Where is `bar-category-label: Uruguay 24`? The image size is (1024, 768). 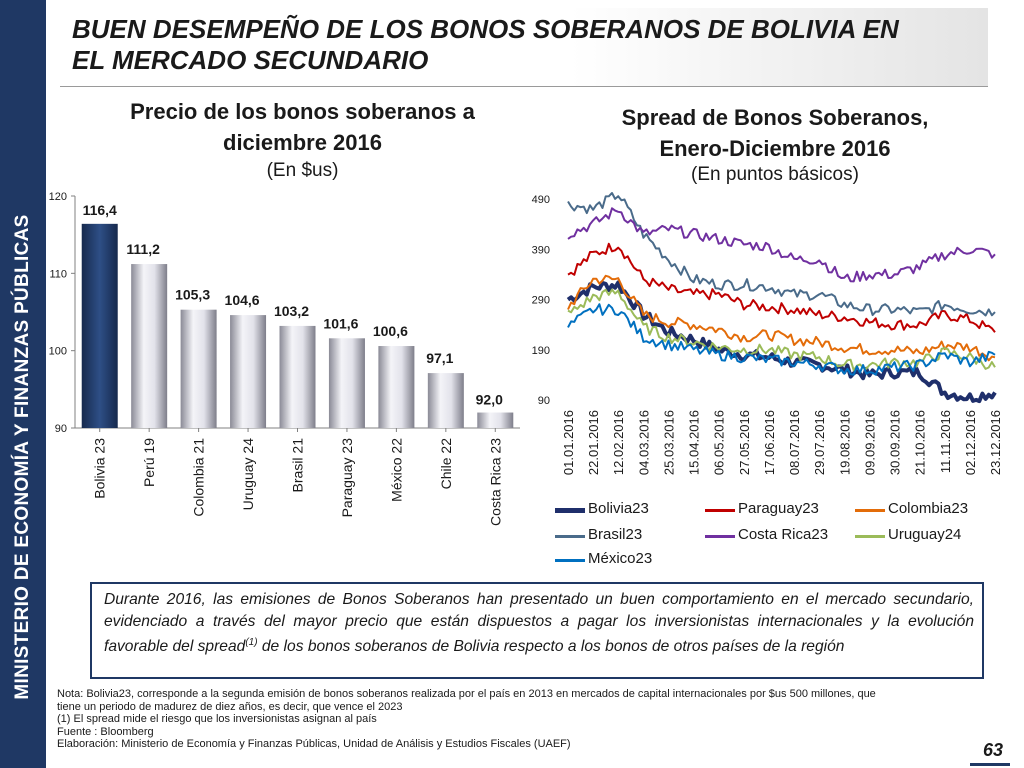
bar-category-label: Uruguay 24 is located at coordinates (248, 474).